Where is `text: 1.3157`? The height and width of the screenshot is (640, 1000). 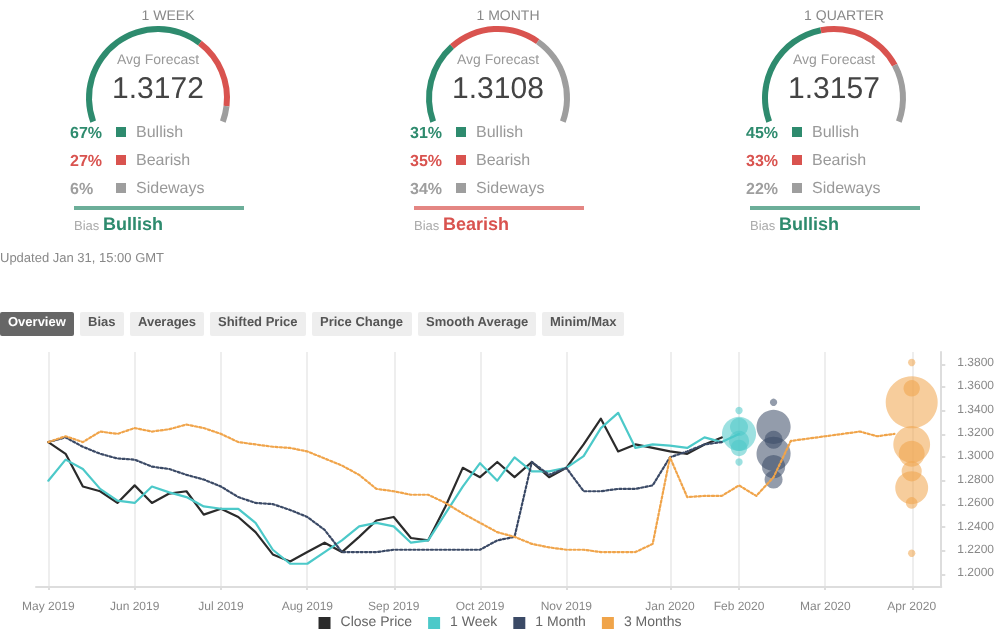
text: 1.3157 is located at coordinates (834, 89).